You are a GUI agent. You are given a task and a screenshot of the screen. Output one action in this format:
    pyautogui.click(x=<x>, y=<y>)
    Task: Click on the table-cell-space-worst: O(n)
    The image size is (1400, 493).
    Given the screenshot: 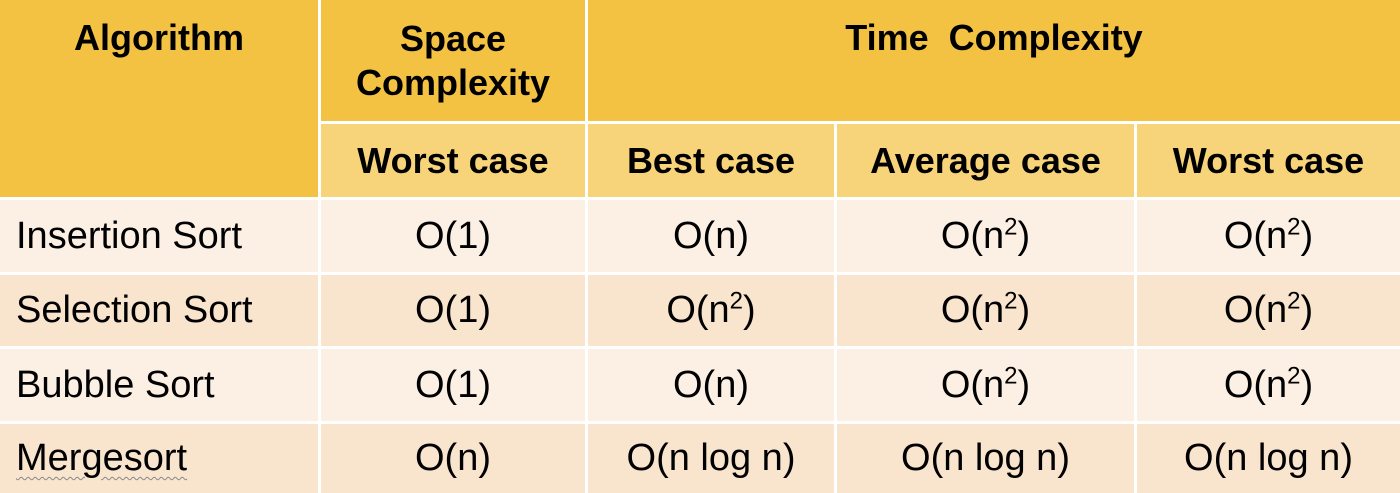 What is the action you would take?
    pyautogui.click(x=453, y=458)
    